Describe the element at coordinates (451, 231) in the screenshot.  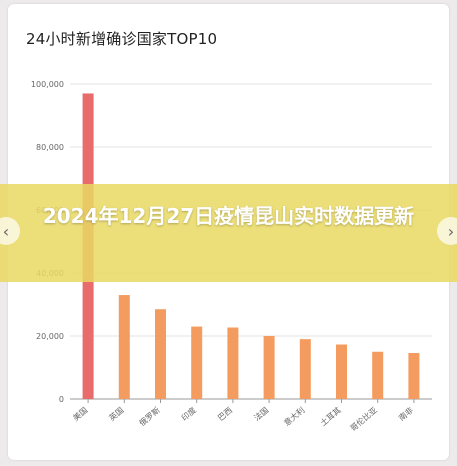
I see `chevron-right-icon: ›` at that location.